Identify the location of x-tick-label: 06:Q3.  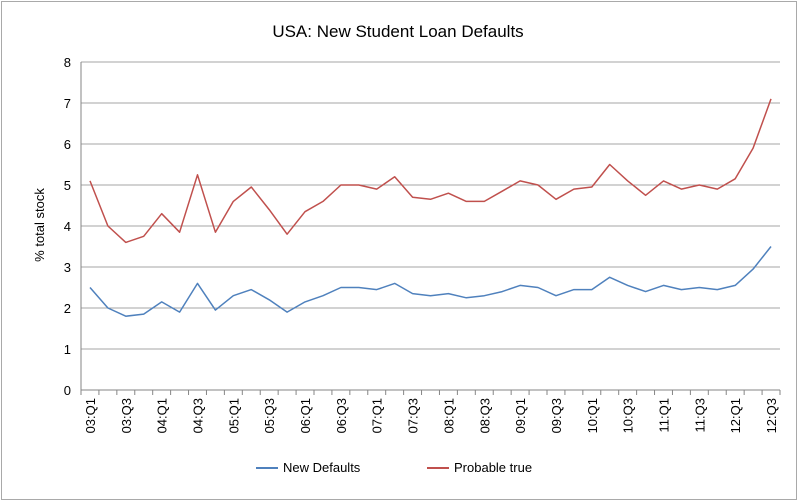
(341, 415).